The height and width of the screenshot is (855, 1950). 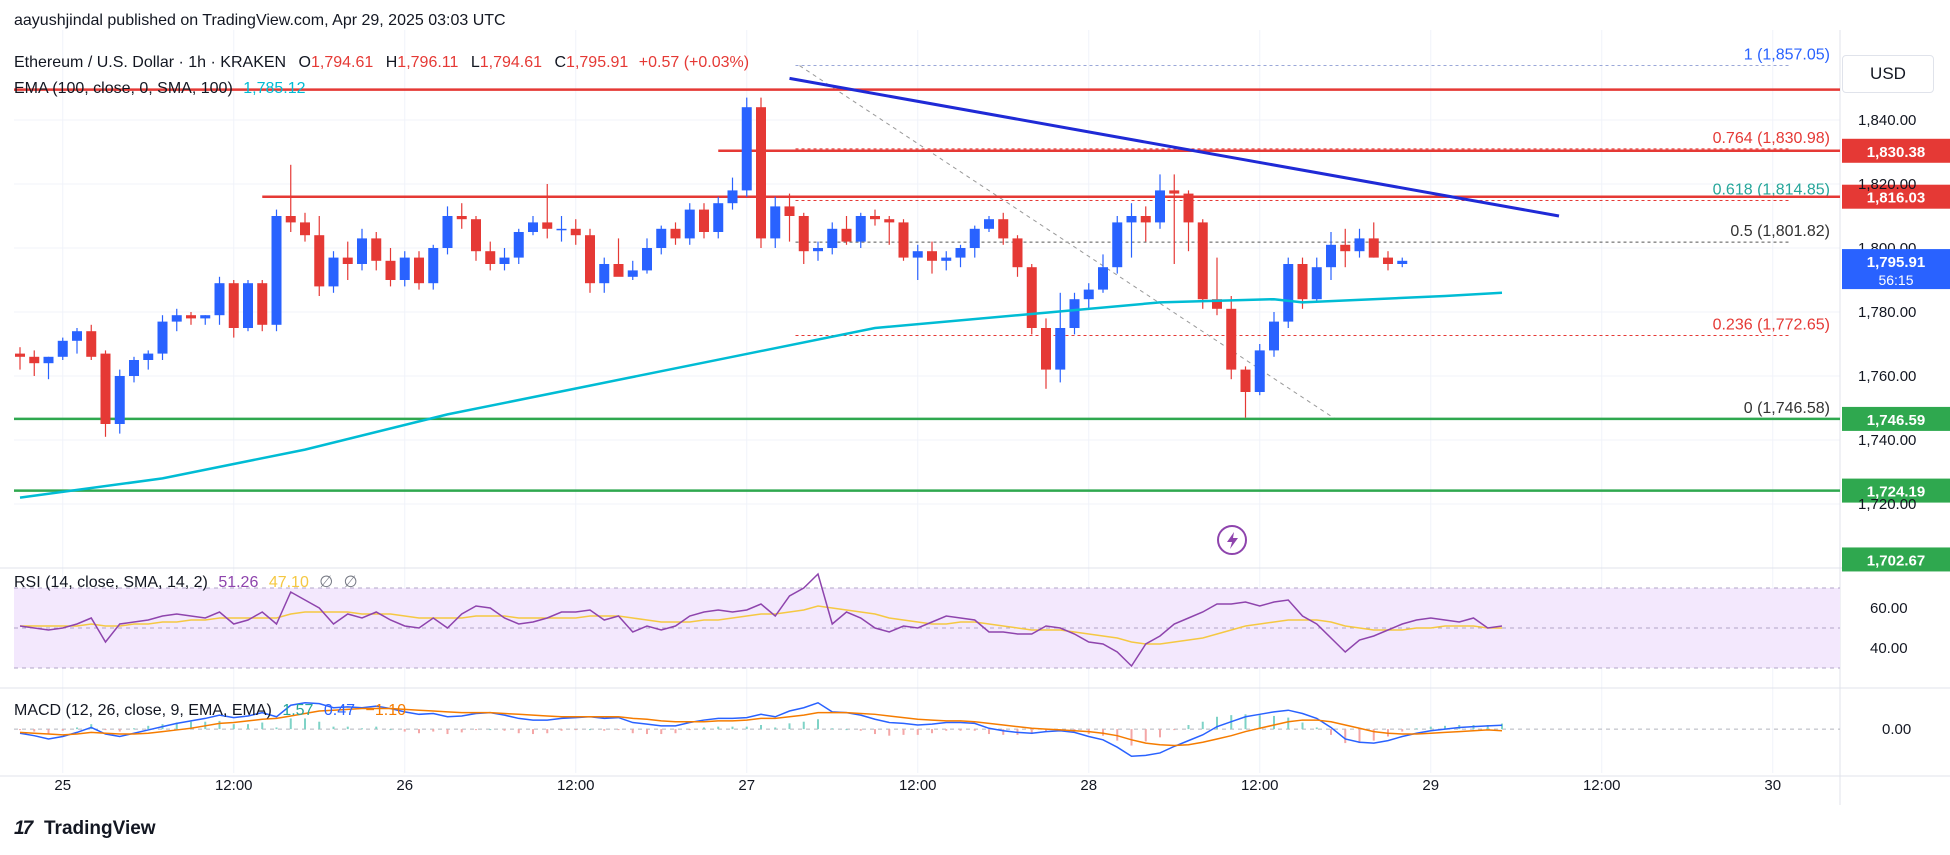 I want to click on trendline, so click(x=1174, y=147).